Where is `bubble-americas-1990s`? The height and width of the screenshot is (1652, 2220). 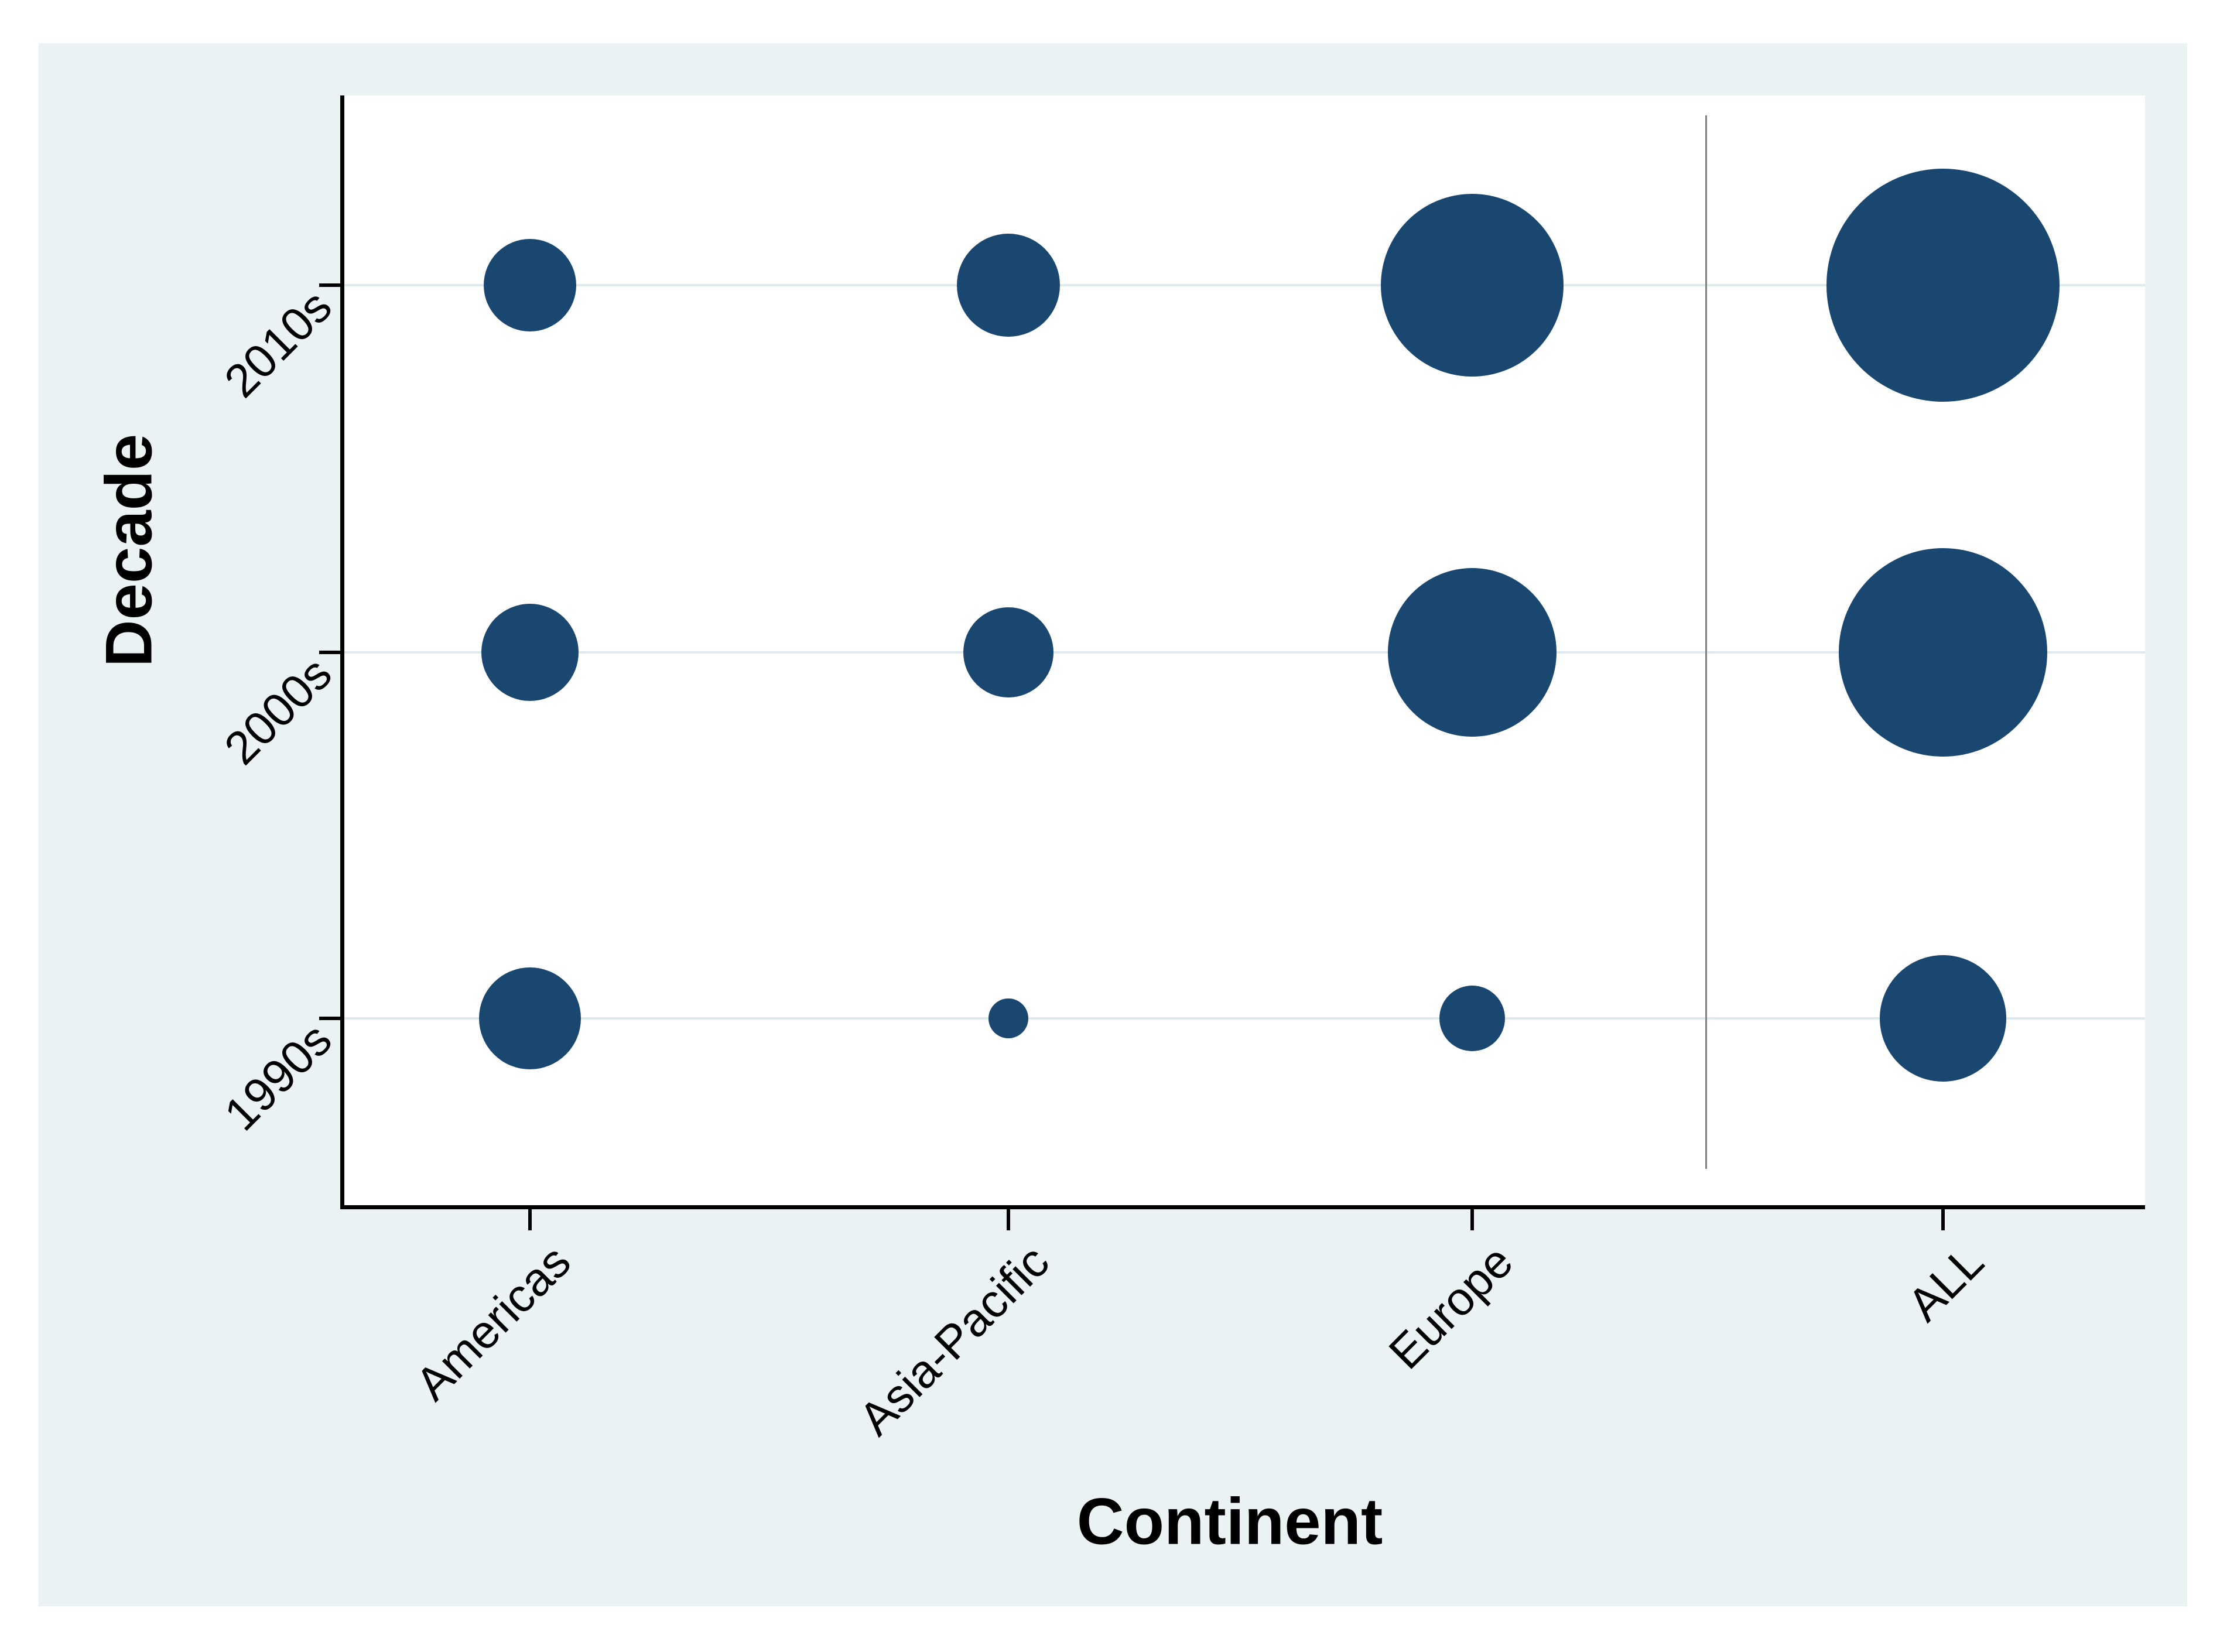 bubble-americas-1990s is located at coordinates (530, 1018).